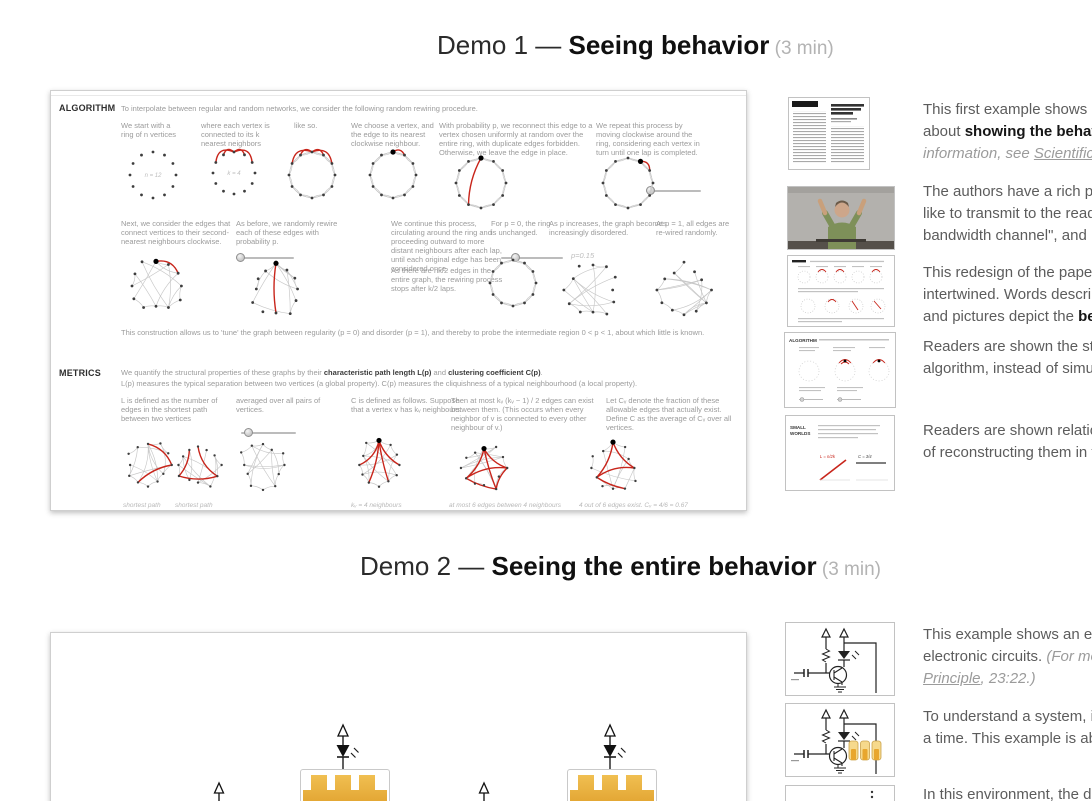 The image size is (1092, 801). Describe the element at coordinates (494, 372) in the screenshot. I see `text-segment: clustering coefficient C(p)` at that location.